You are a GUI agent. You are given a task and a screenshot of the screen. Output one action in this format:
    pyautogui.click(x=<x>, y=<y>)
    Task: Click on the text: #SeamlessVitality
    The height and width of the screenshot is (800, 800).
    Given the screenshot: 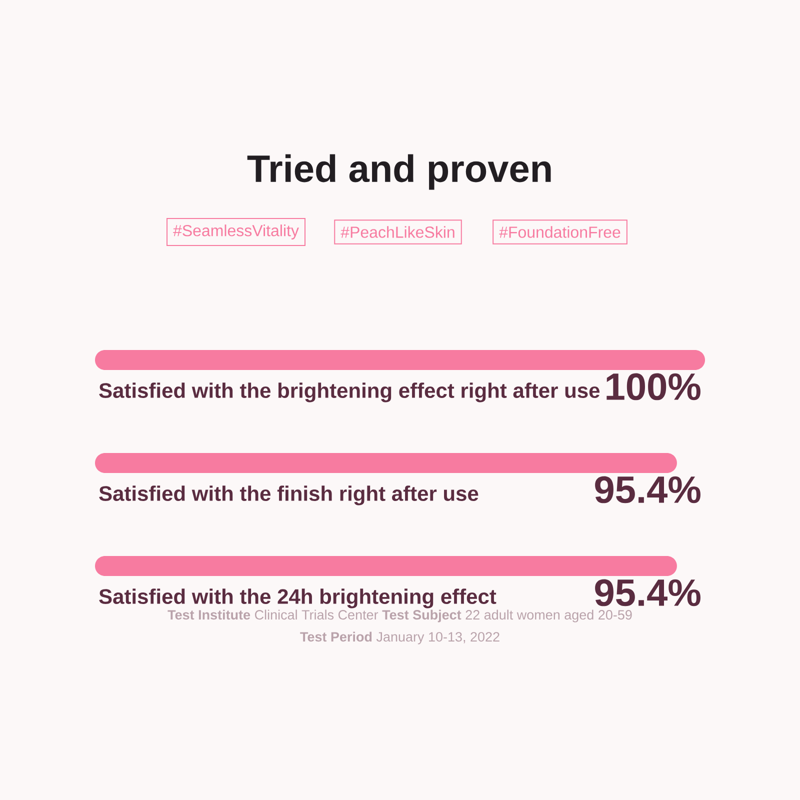 What is the action you would take?
    pyautogui.click(x=236, y=232)
    